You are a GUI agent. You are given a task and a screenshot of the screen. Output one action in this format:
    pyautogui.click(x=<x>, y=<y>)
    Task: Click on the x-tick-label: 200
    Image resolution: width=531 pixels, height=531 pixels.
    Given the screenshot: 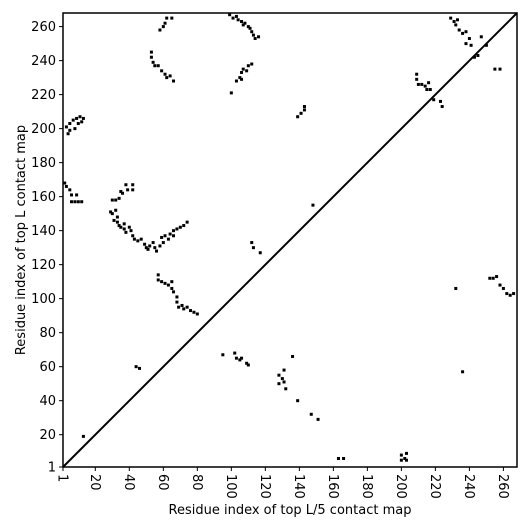 What is the action you would take?
    pyautogui.click(x=400, y=486)
    